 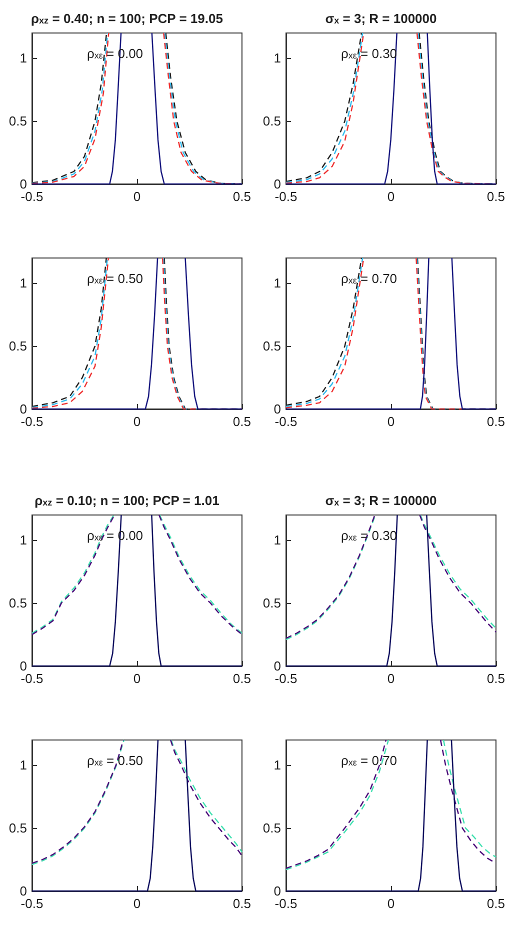 I want to click on chart-title: ρxz = 0.10; n = 100; PCP = 1.01, so click(x=127, y=500).